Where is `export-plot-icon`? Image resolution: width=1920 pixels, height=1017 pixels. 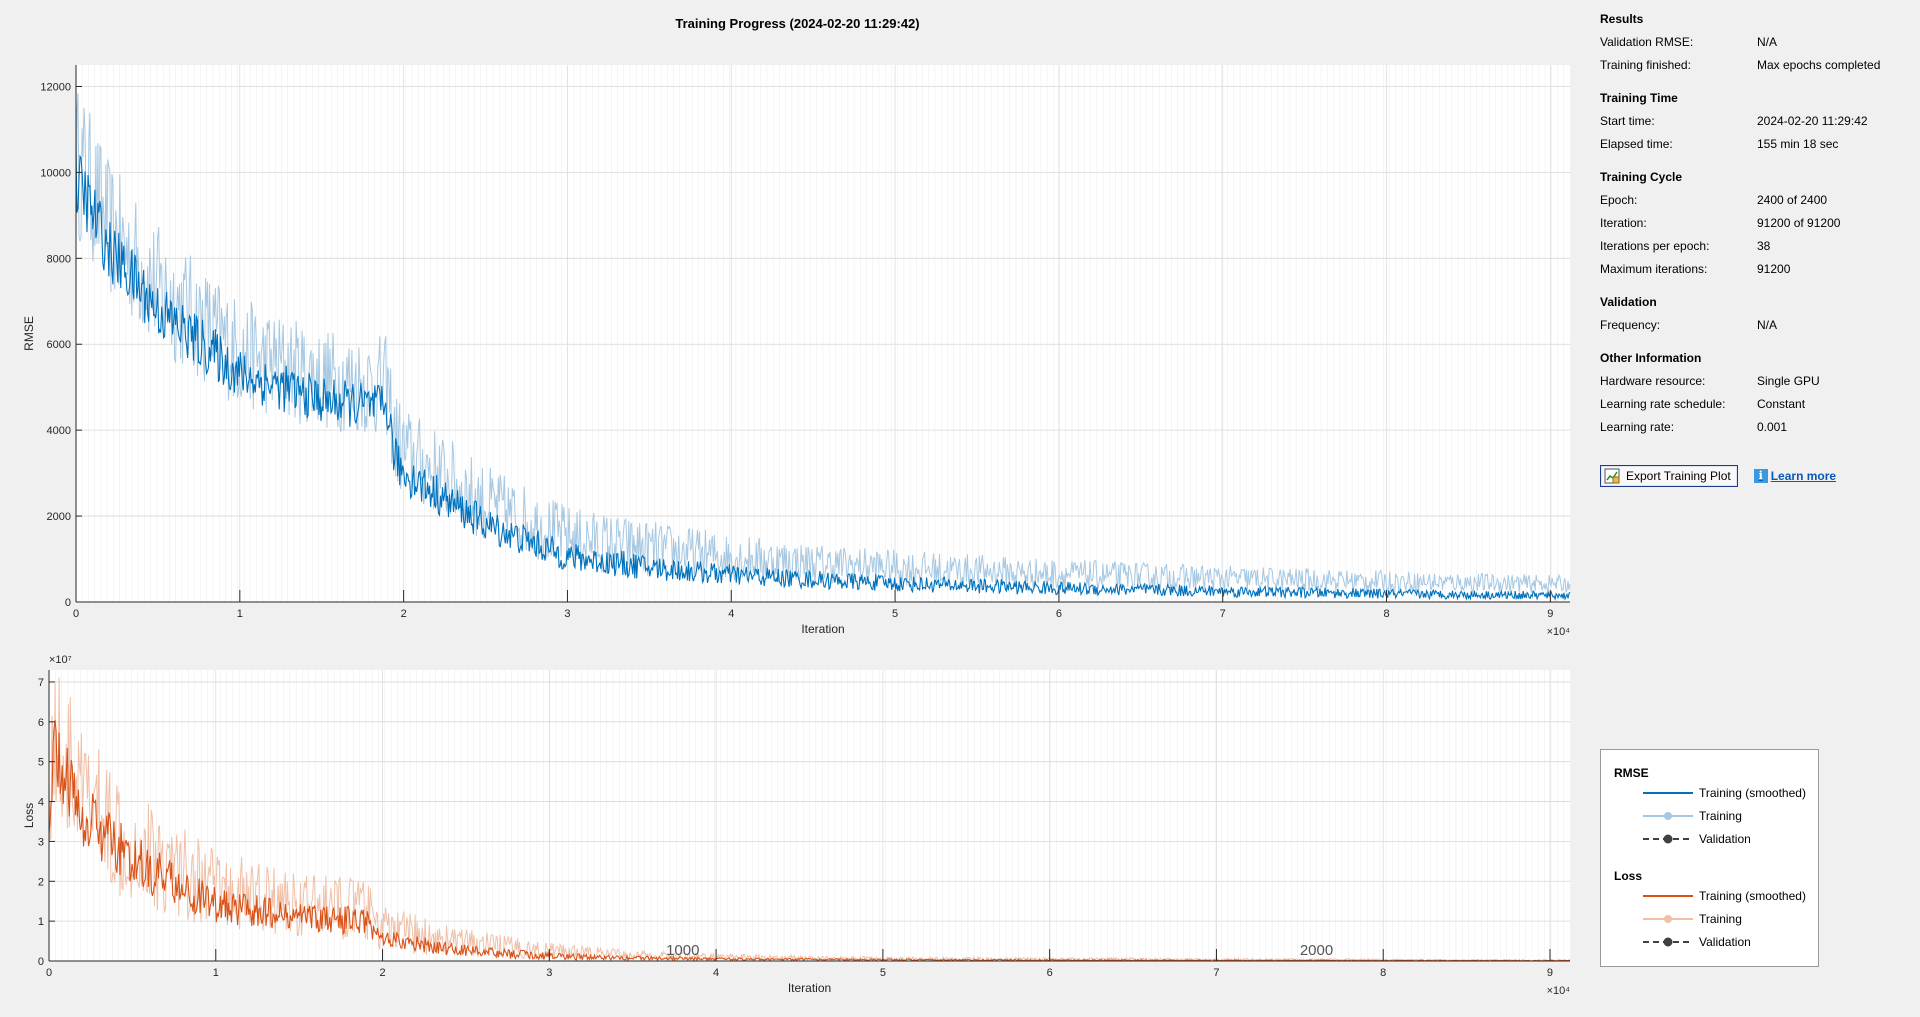 export-plot-icon is located at coordinates (1612, 476).